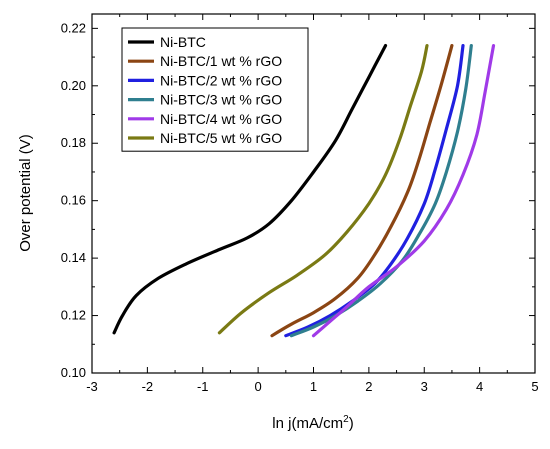 This screenshot has height=449, width=550. What do you see at coordinates (221, 61) in the screenshot?
I see `legend-label: Ni-BTC/1 wt % rGO` at bounding box center [221, 61].